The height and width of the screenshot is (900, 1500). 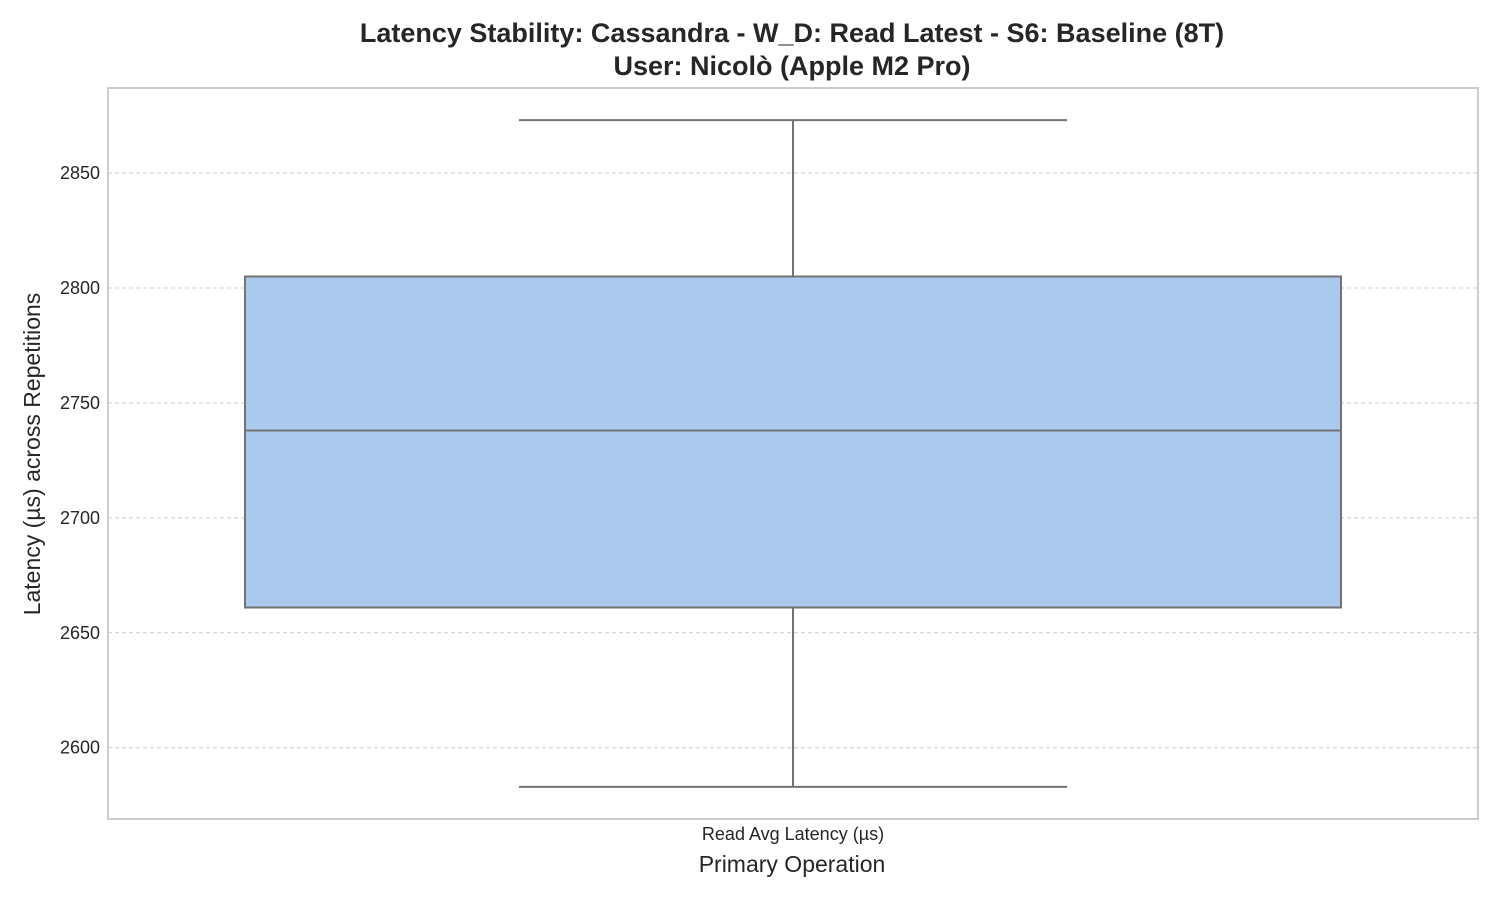 I want to click on x-tick-label: Read Avg Latency (µs), so click(x=793, y=834).